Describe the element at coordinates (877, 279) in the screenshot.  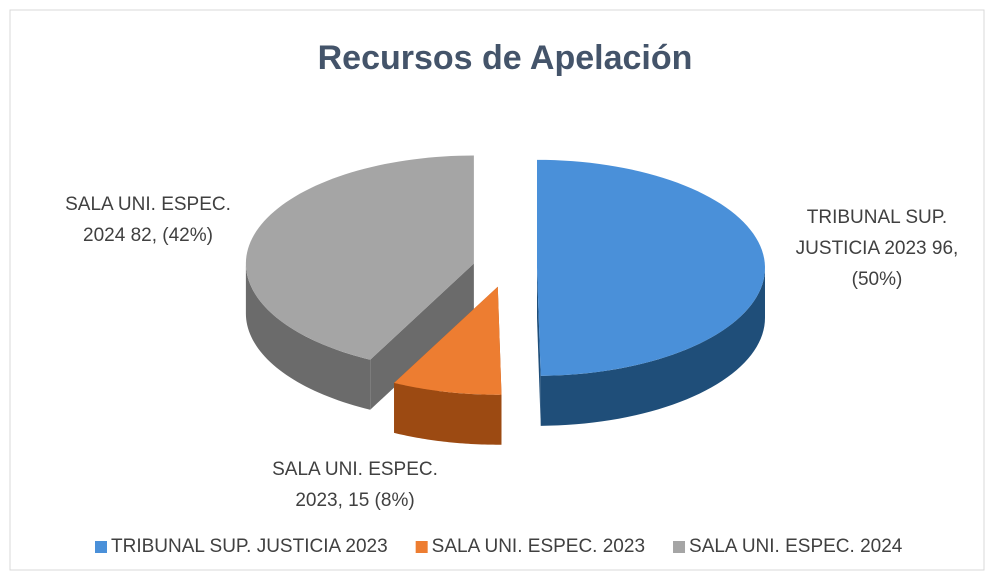
I see `data-label: (50%)` at that location.